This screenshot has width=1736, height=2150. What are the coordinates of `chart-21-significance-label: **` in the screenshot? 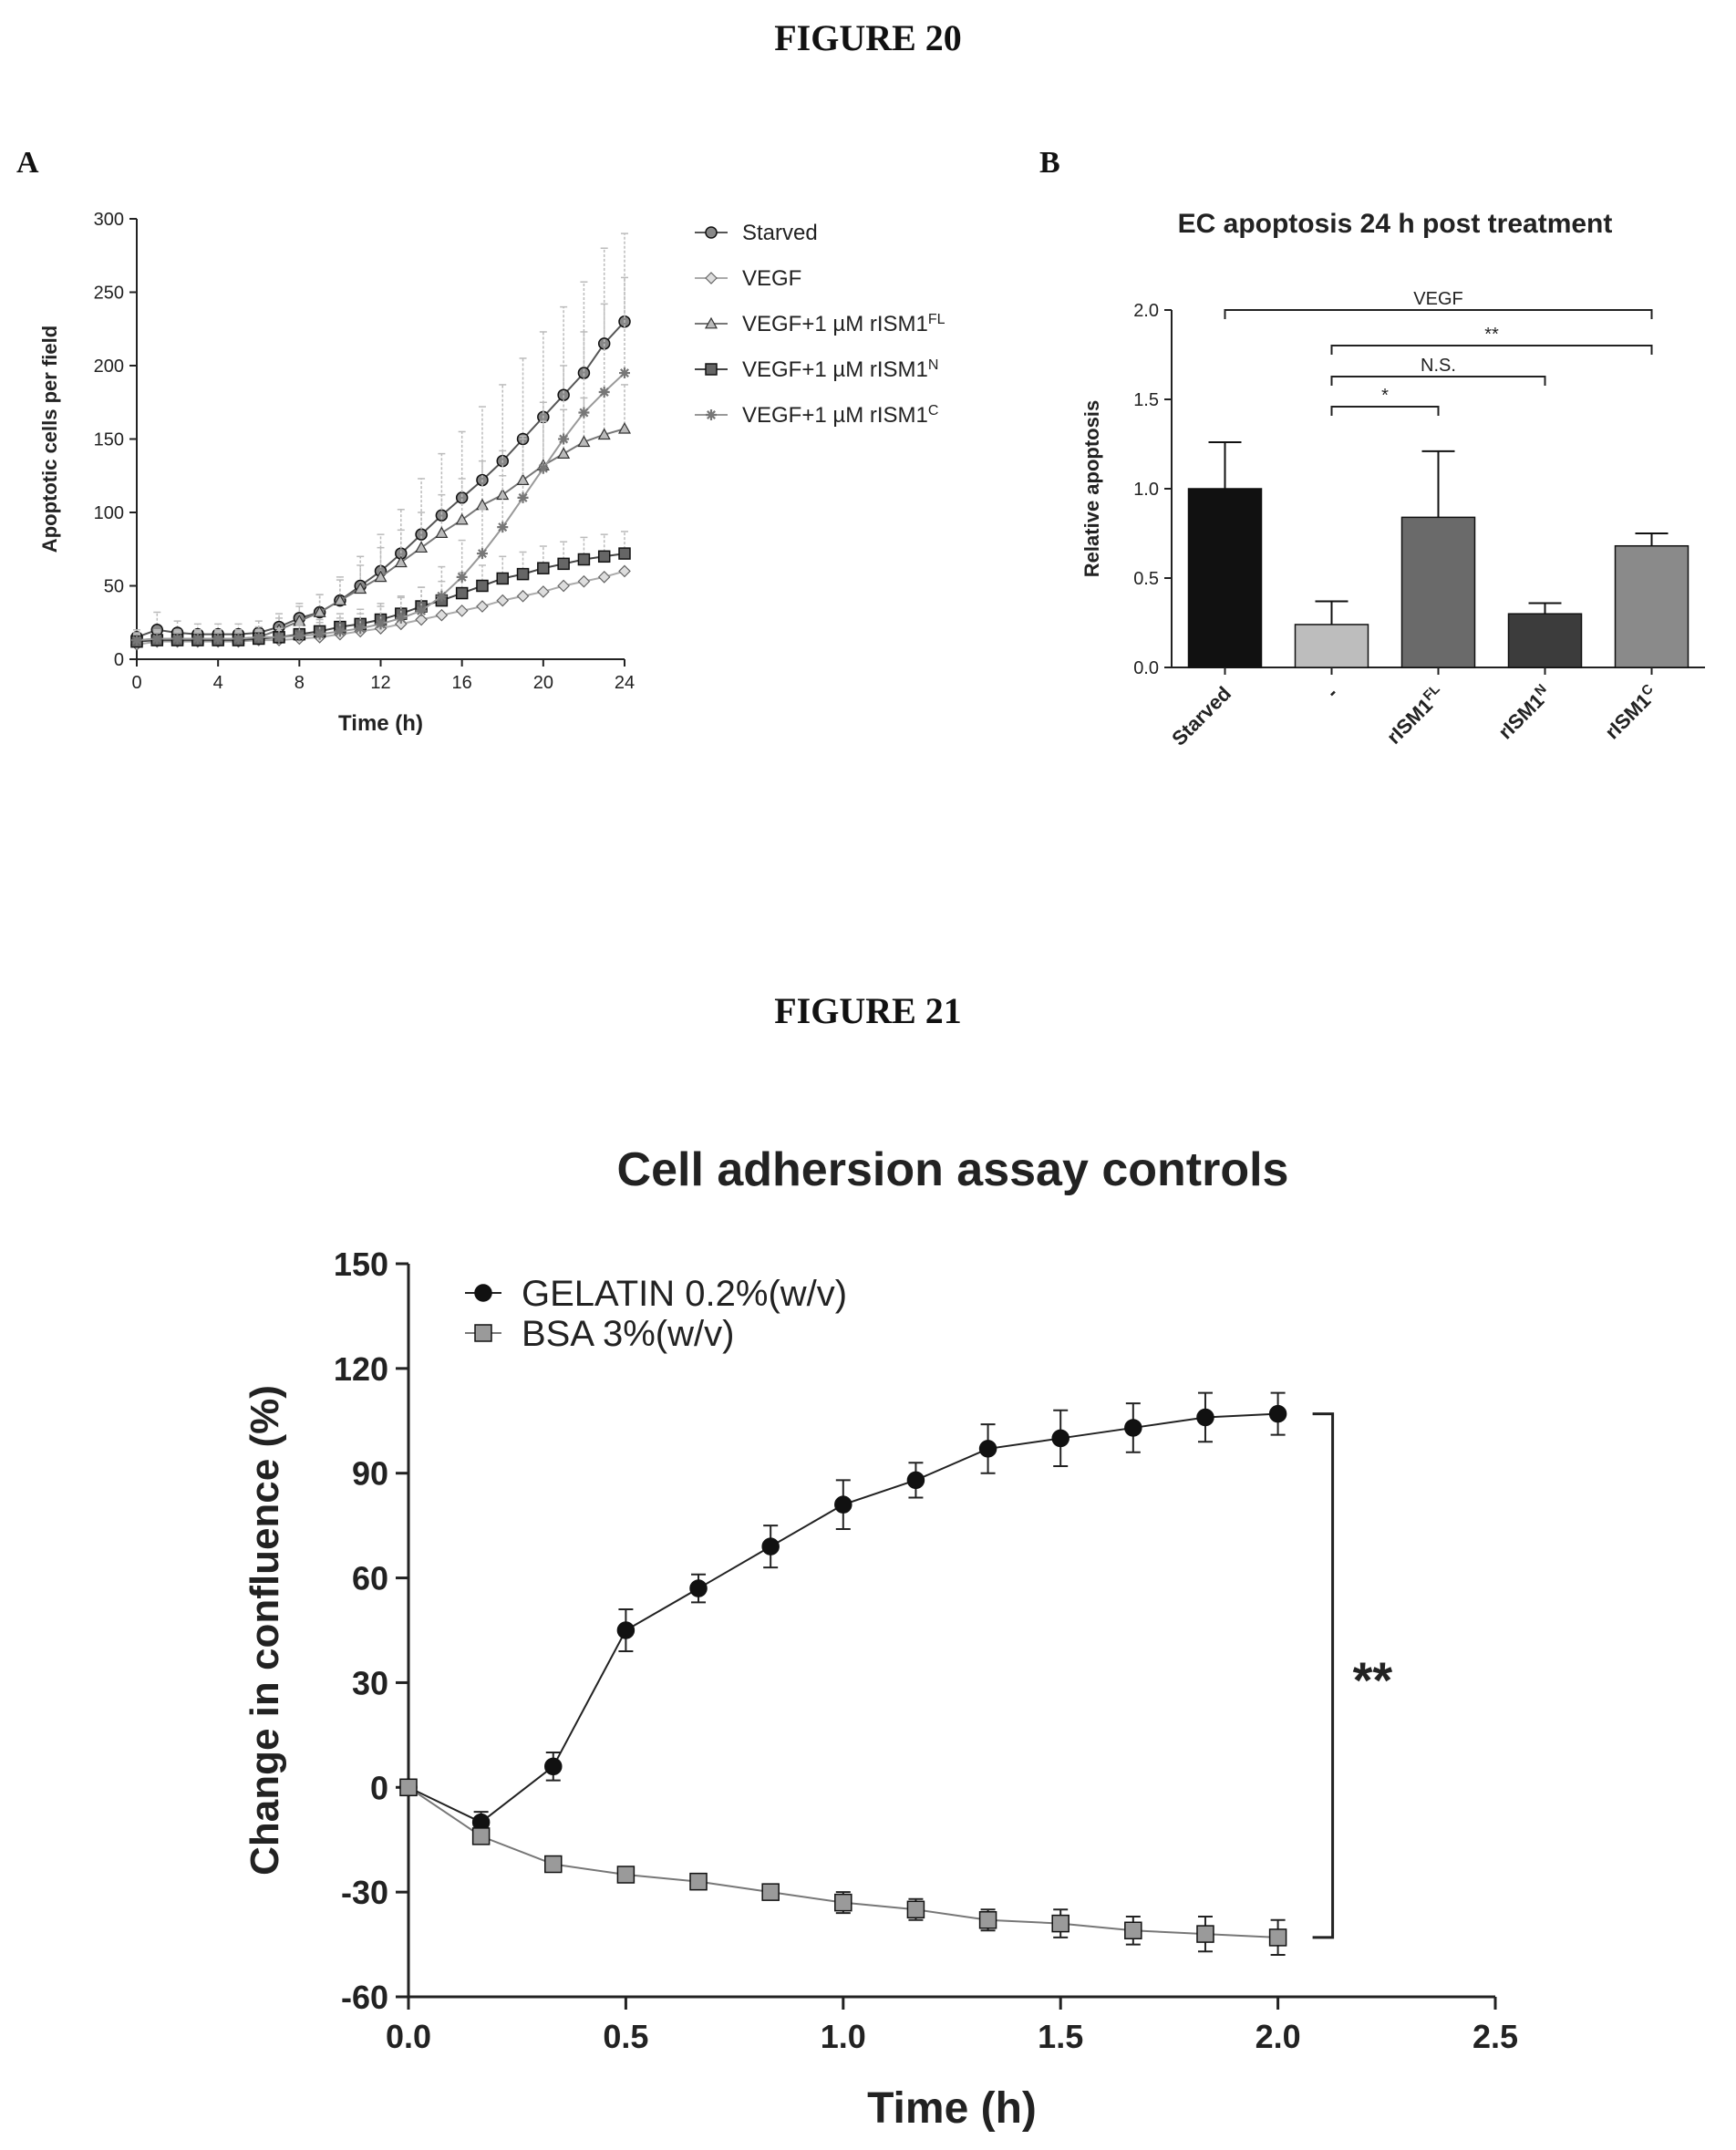 It's located at (1373, 1680).